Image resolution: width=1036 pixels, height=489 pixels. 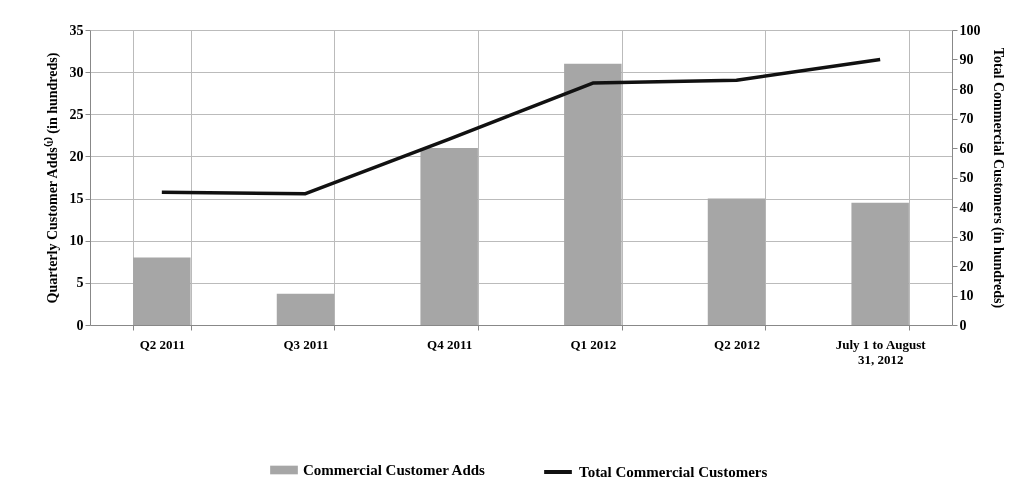 What do you see at coordinates (76, 156) in the screenshot?
I see `y-tick-label: 20` at bounding box center [76, 156].